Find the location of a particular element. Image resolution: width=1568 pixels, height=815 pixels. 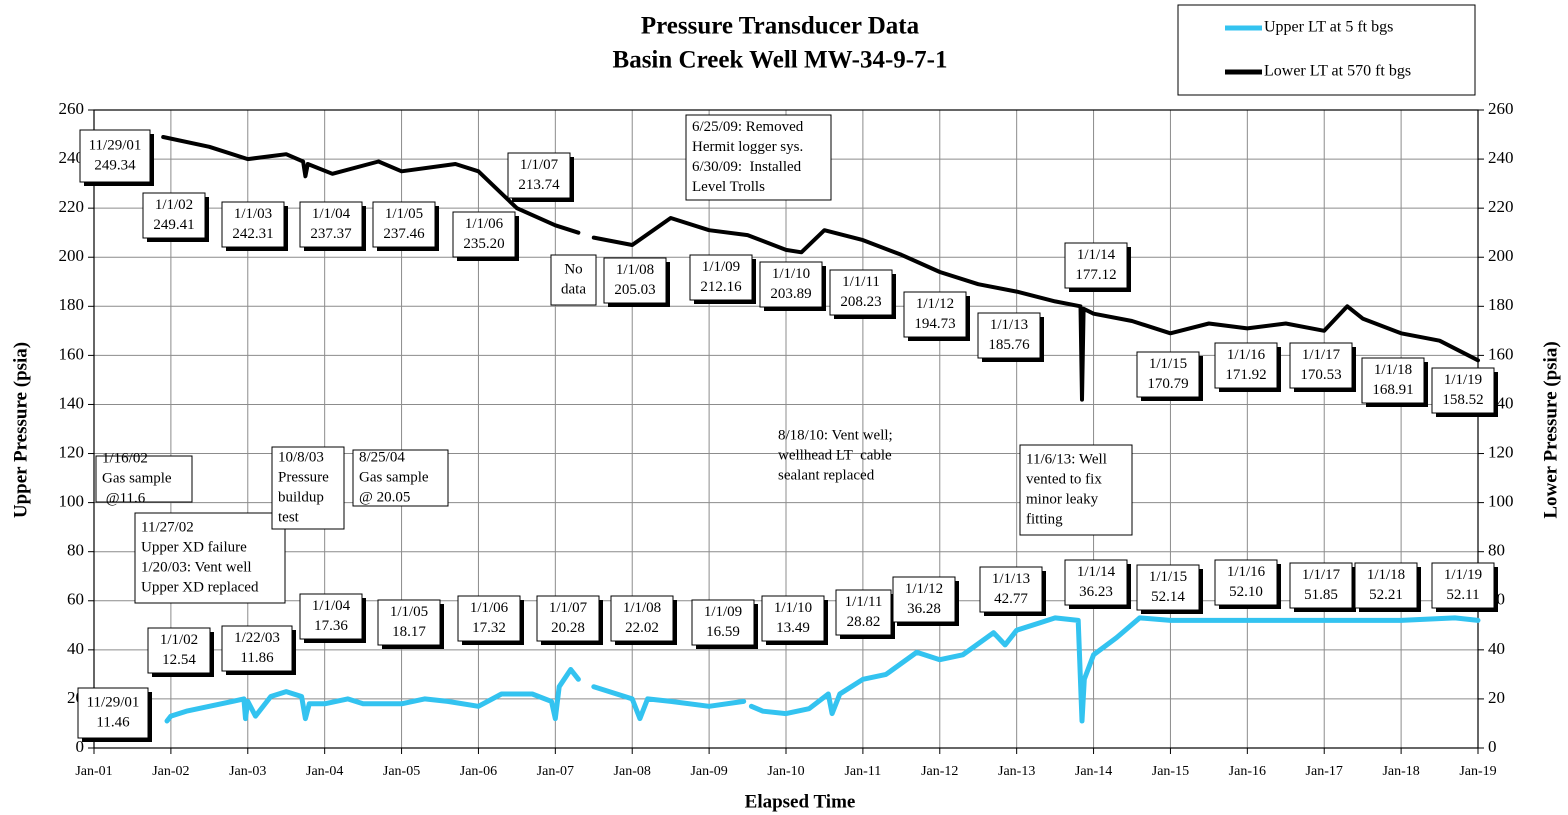

y-tick-label: 200 is located at coordinates (72, 255).